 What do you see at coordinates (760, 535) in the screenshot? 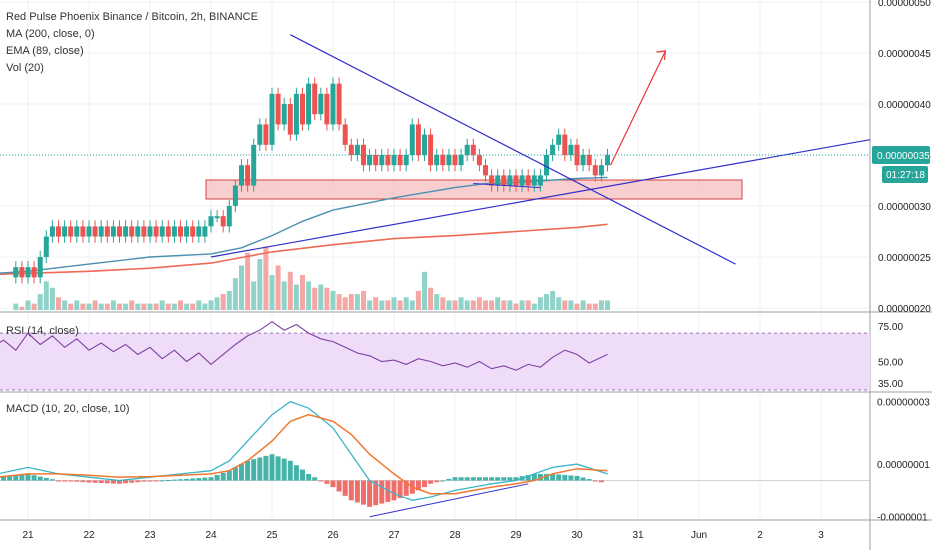
I see `x-tick-label: 2` at bounding box center [760, 535].